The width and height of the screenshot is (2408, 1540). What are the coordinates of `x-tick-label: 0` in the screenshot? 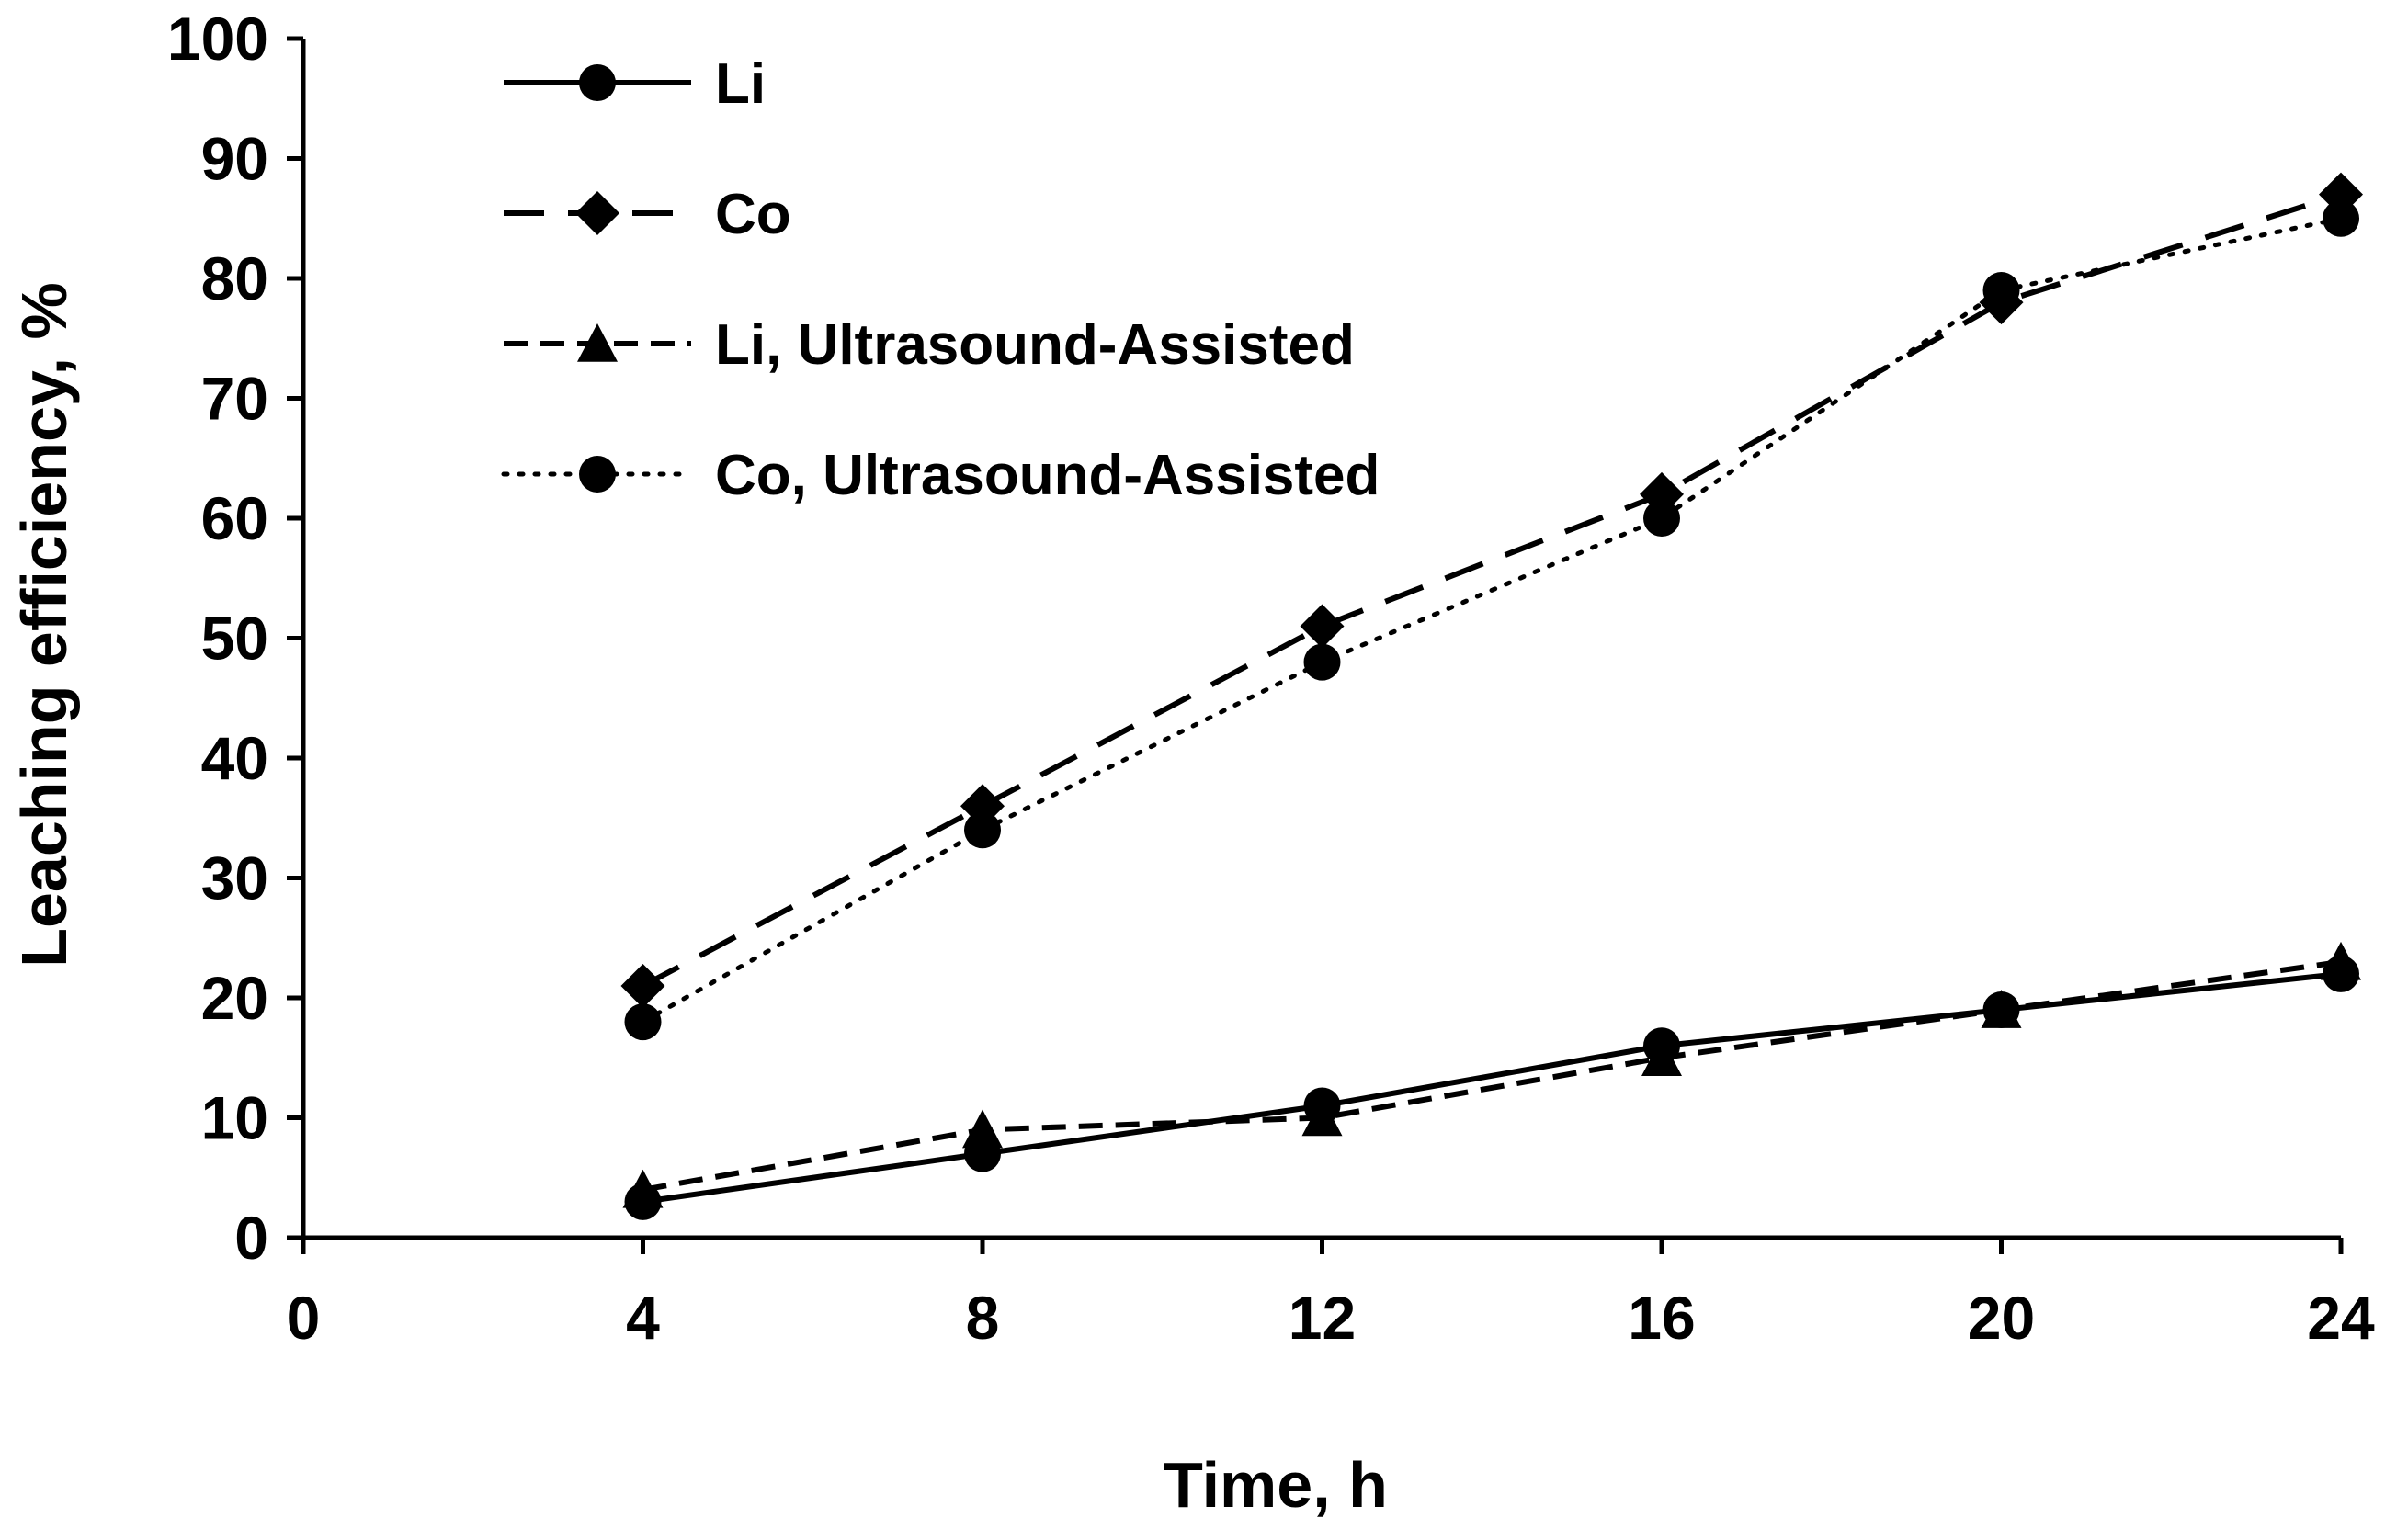 It's located at (304, 1318).